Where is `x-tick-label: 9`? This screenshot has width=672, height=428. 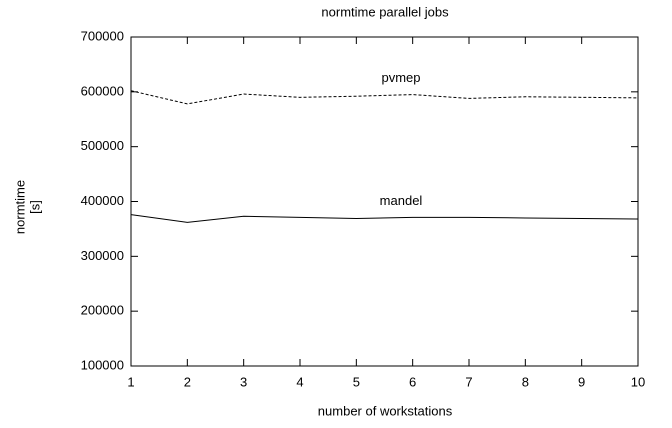
x-tick-label: 9 is located at coordinates (581, 381).